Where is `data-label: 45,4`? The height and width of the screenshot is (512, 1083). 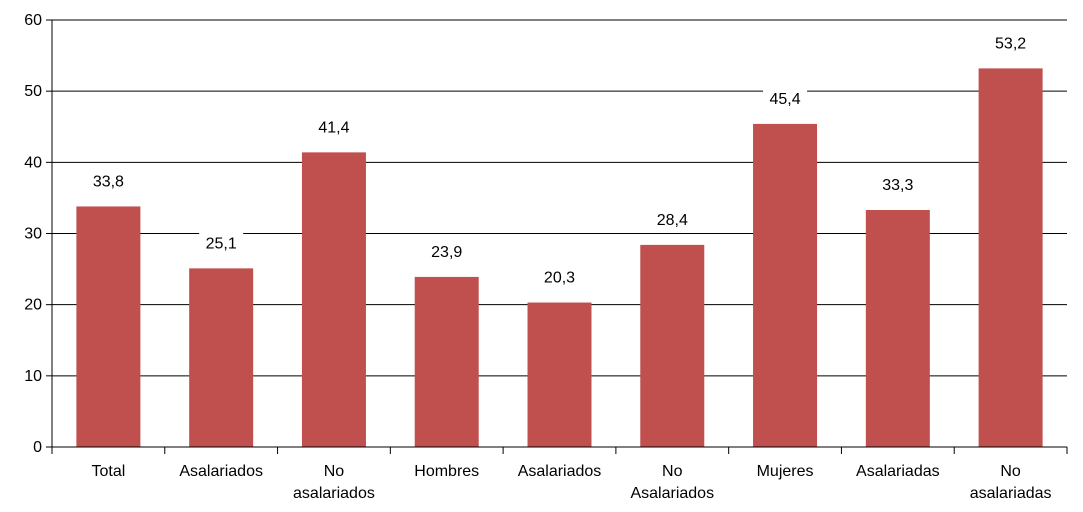 data-label: 45,4 is located at coordinates (784, 99).